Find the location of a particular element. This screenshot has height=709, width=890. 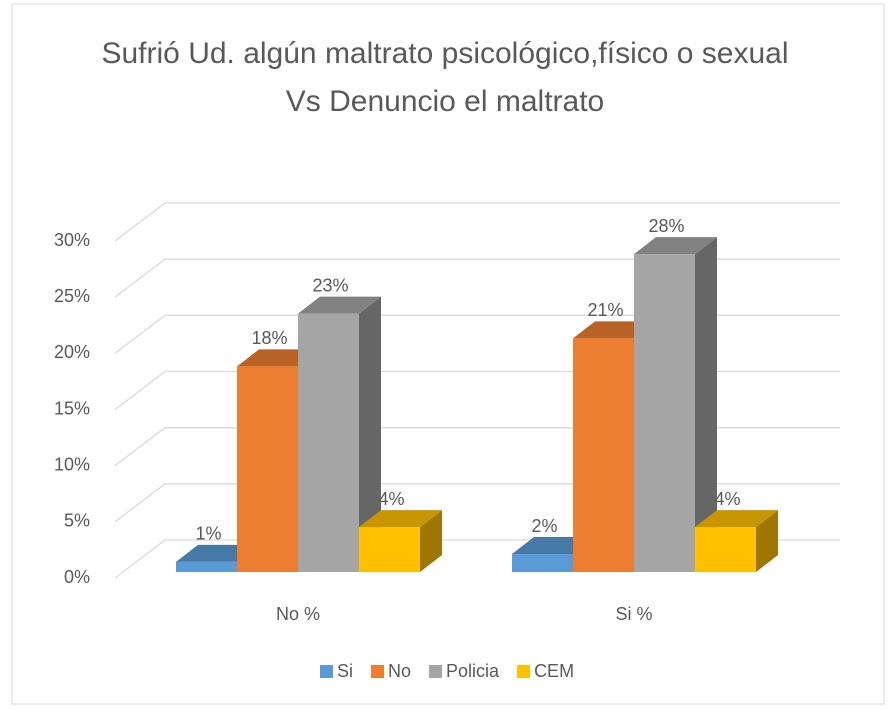

y-tick-label: 20% is located at coordinates (72, 352).